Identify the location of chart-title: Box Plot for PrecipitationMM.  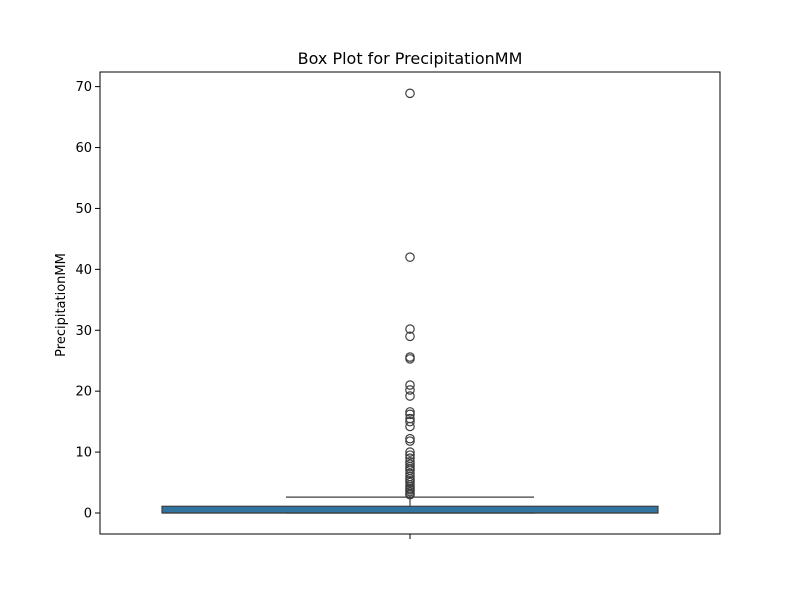
(410, 58).